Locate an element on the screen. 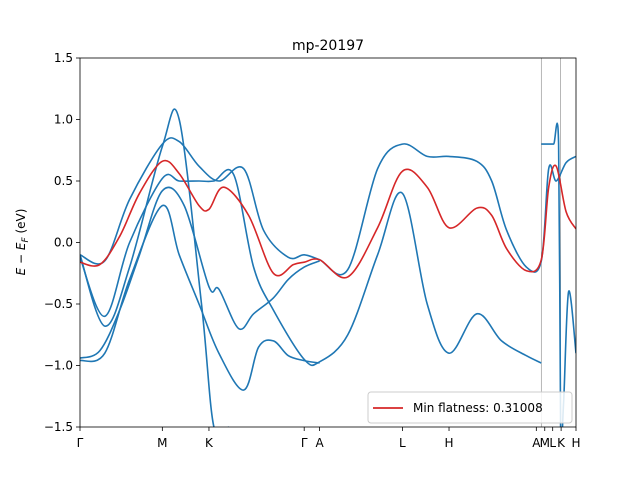 This screenshot has height=484, width=640. legend-label: Min flatness: 0.31008 is located at coordinates (478, 408).